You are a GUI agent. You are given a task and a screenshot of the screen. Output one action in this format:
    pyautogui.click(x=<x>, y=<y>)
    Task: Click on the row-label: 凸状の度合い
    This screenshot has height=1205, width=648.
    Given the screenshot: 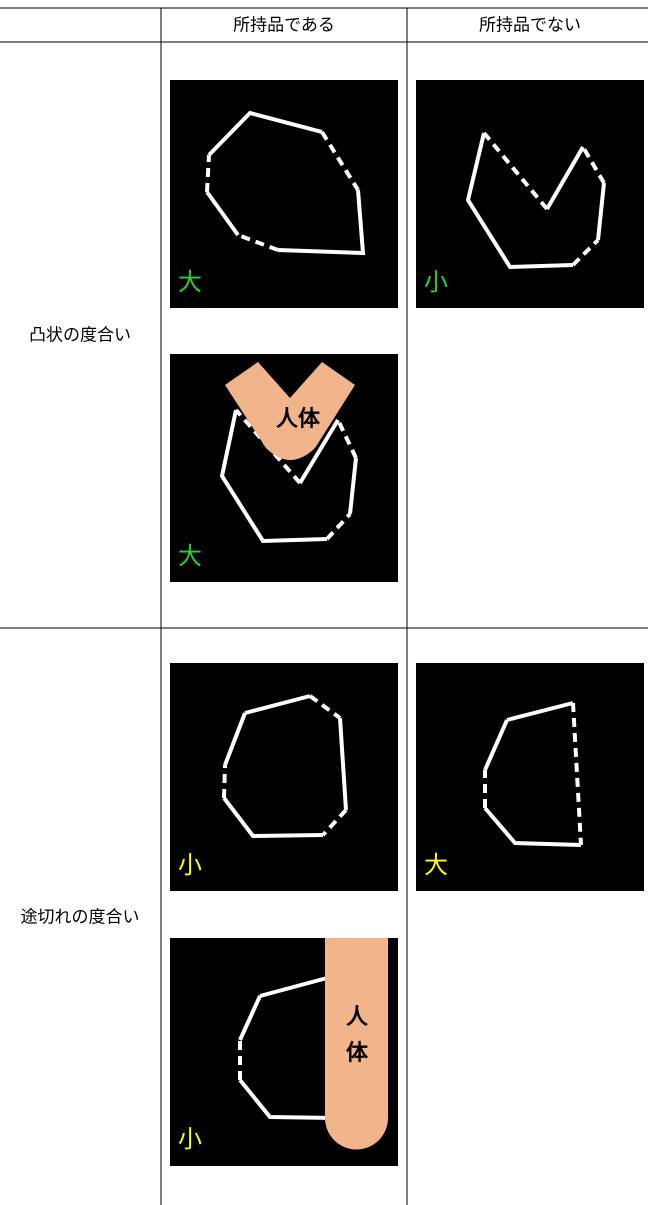 What is the action you would take?
    pyautogui.click(x=80, y=336)
    